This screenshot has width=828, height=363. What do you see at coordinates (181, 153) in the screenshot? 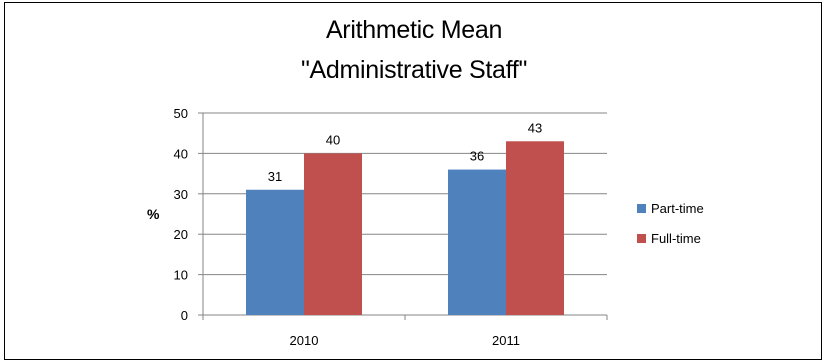
I see `y-tick-label-40: 40` at bounding box center [181, 153].